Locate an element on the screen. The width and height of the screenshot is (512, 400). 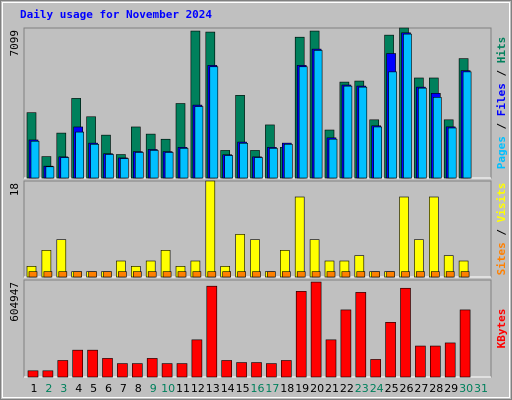
x-tick-label: 22 is located at coordinates (347, 388).